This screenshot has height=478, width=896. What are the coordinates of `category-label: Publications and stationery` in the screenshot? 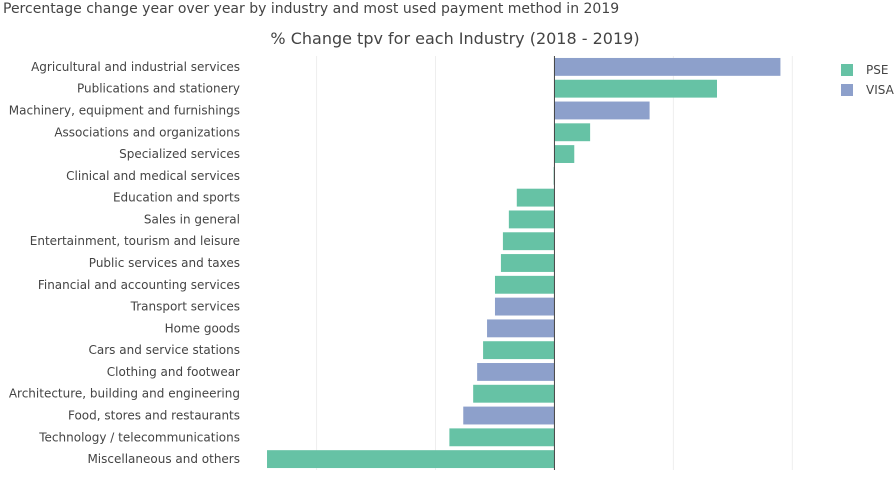 It's located at (158, 89).